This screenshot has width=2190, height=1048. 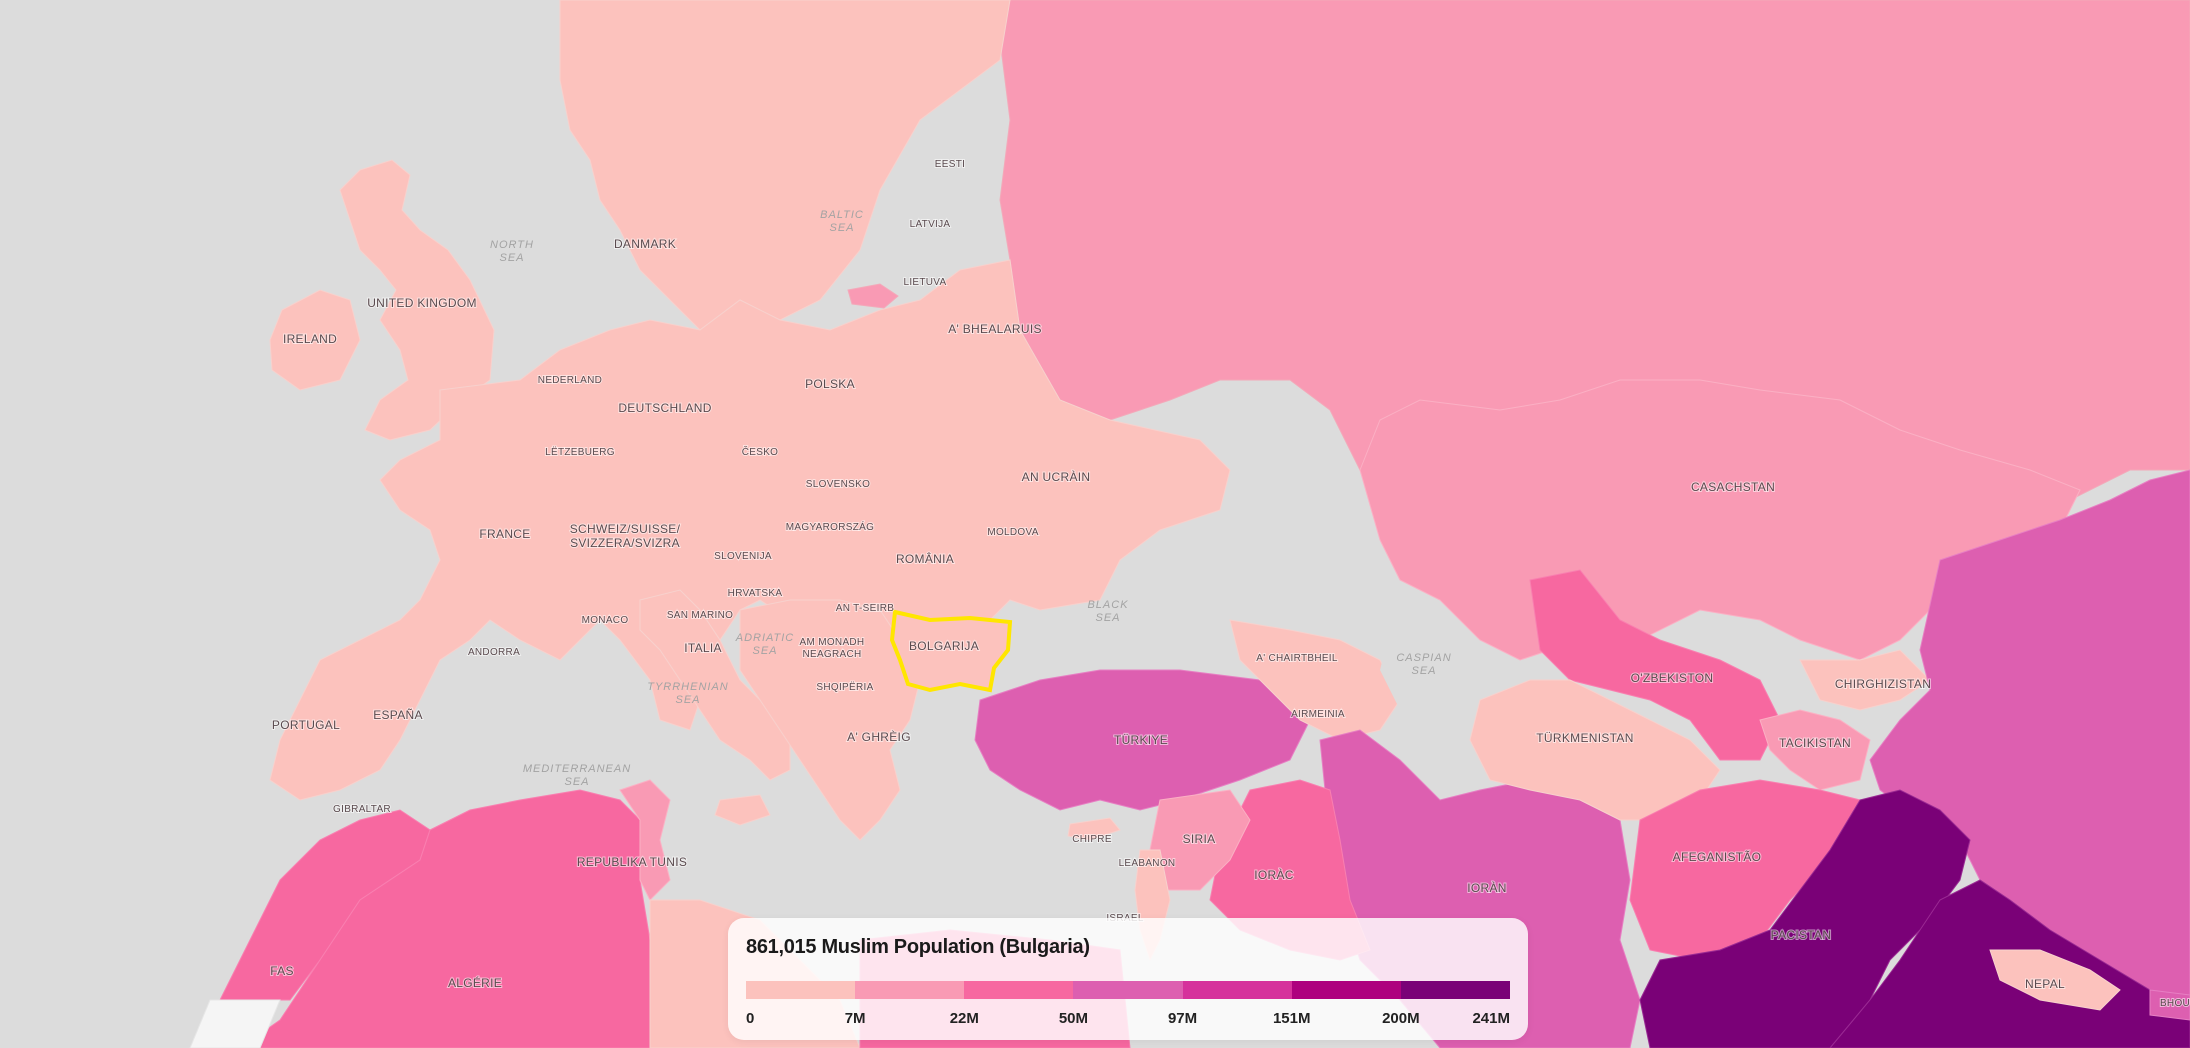 I want to click on label-caspian-sea-2: SEA, so click(x=1423, y=671).